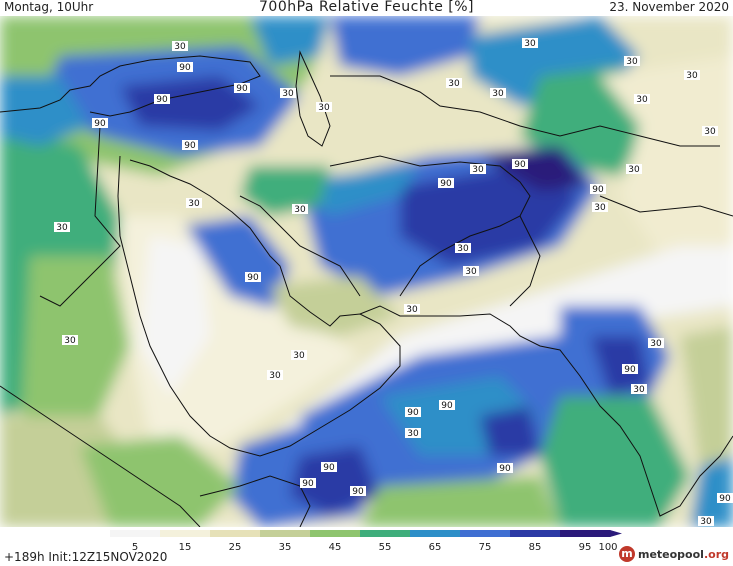  What do you see at coordinates (135, 547) in the screenshot?
I see `colorbar-tick-label: 5` at bounding box center [135, 547].